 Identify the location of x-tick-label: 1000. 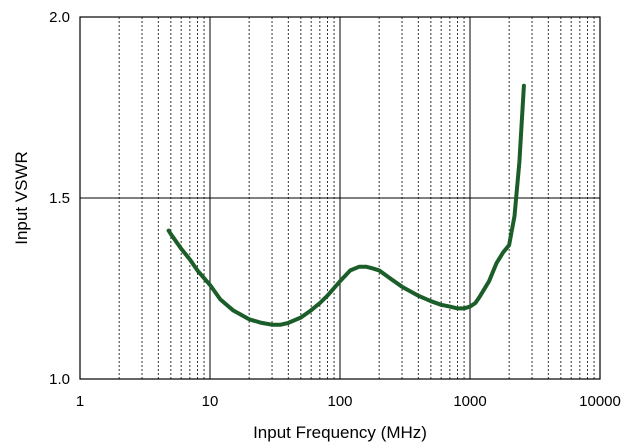
(469, 401).